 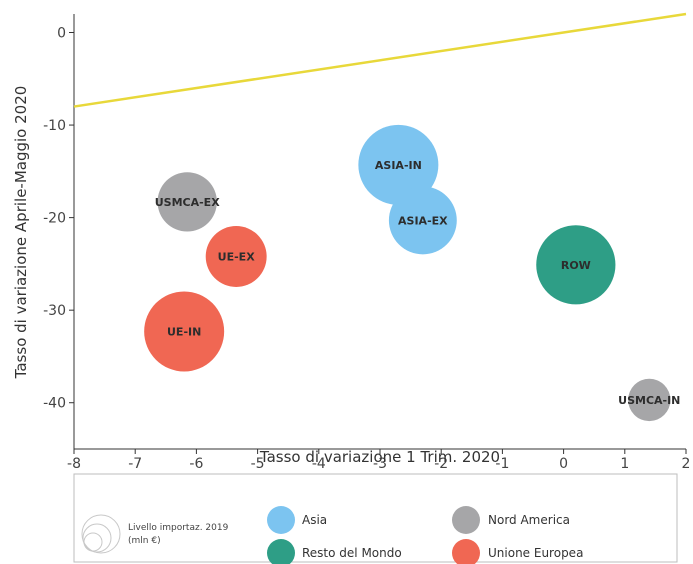 What do you see at coordinates (54, 311) in the screenshot?
I see `y-tick-label: -30` at bounding box center [54, 311].